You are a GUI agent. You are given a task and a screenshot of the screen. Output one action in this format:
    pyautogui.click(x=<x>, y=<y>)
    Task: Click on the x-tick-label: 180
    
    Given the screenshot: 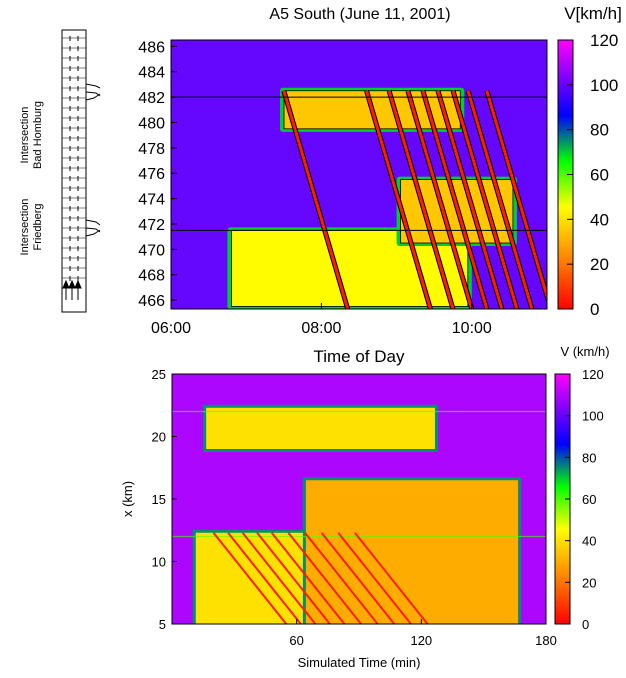 What is the action you would take?
    pyautogui.click(x=546, y=640)
    